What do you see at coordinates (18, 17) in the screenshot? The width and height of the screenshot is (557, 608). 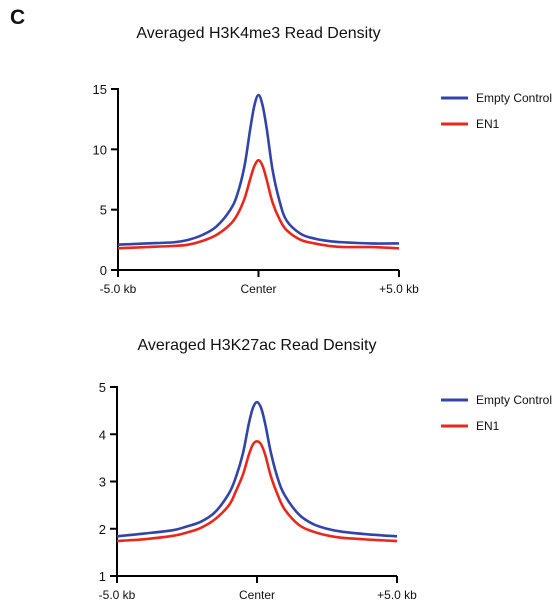 I see `panel-label: C` at bounding box center [18, 17].